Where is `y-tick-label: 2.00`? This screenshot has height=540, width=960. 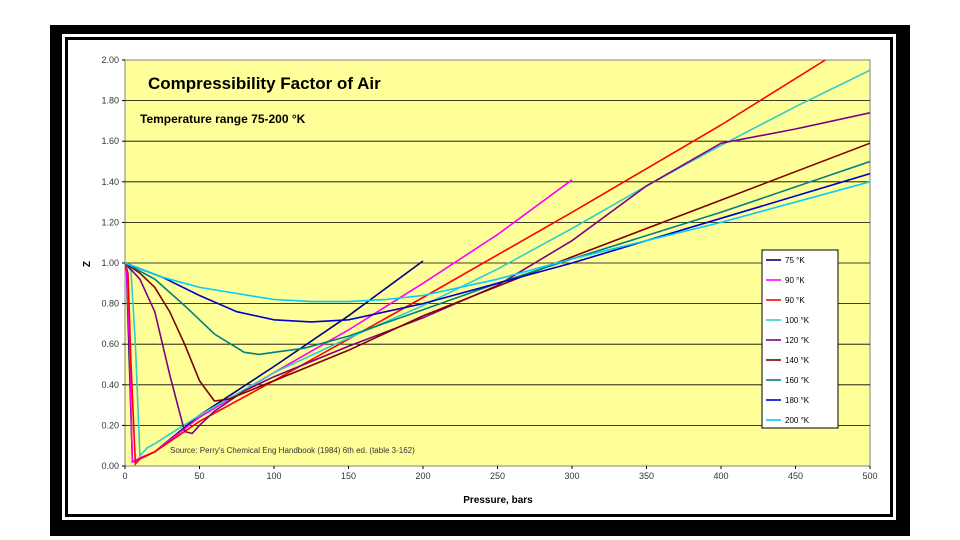 y-tick-label: 2.00 is located at coordinates (110, 60).